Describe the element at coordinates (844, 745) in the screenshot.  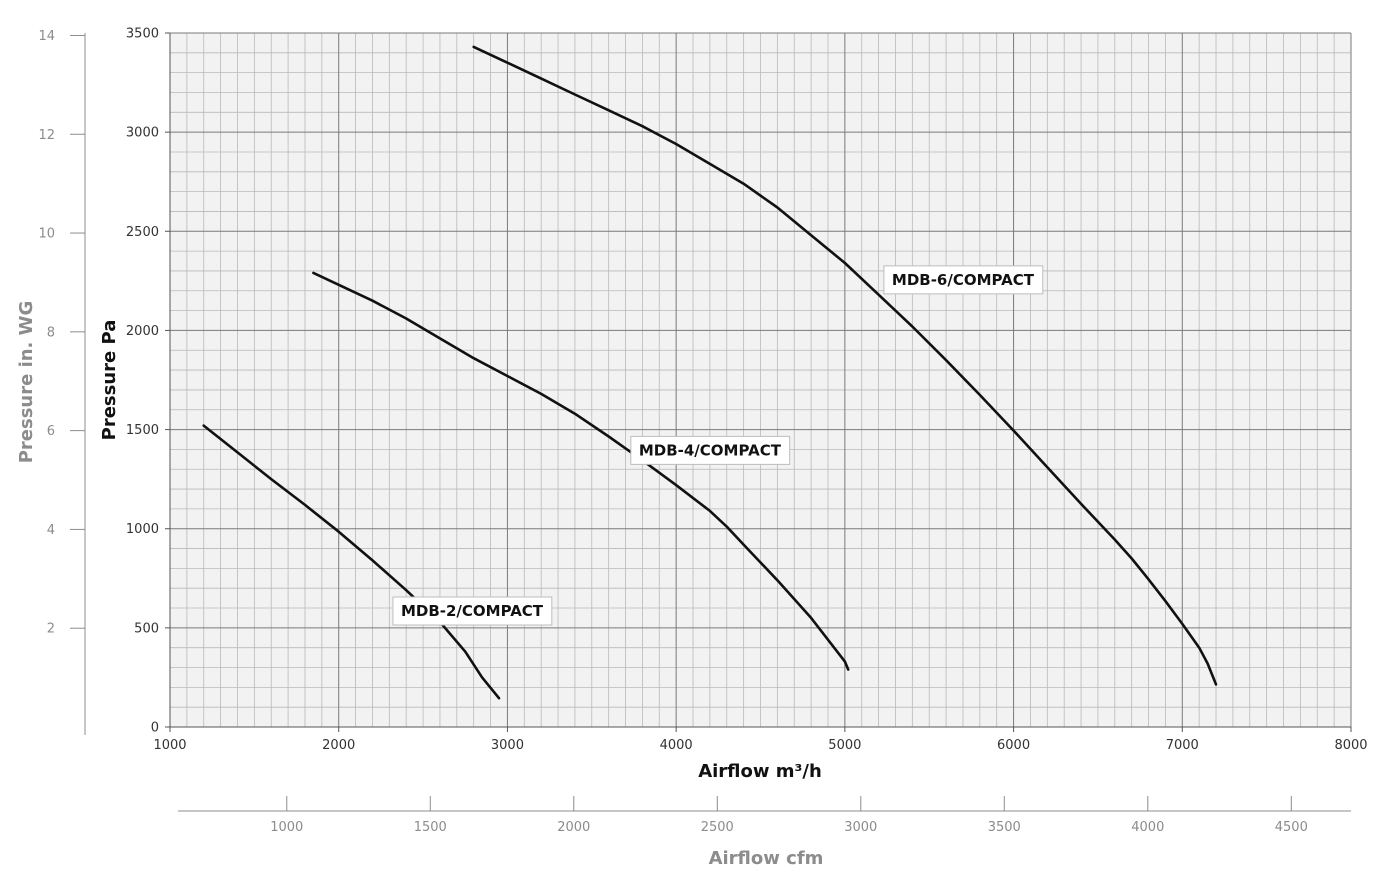
I see `x-tick-label: 5000` at that location.